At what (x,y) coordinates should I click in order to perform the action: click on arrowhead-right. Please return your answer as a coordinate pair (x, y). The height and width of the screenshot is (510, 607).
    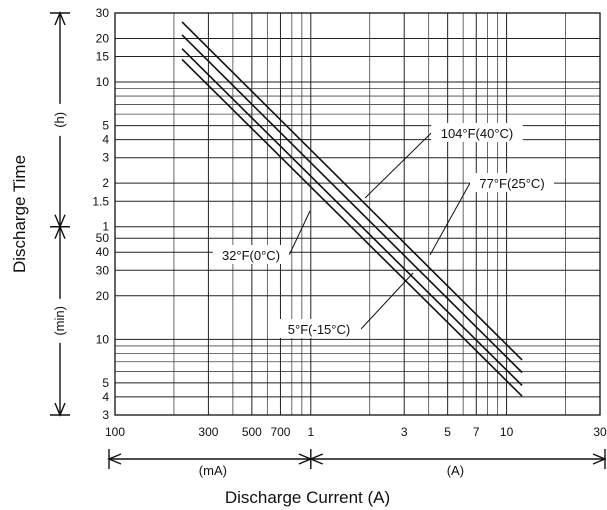
    Looking at the image, I should click on (599, 459).